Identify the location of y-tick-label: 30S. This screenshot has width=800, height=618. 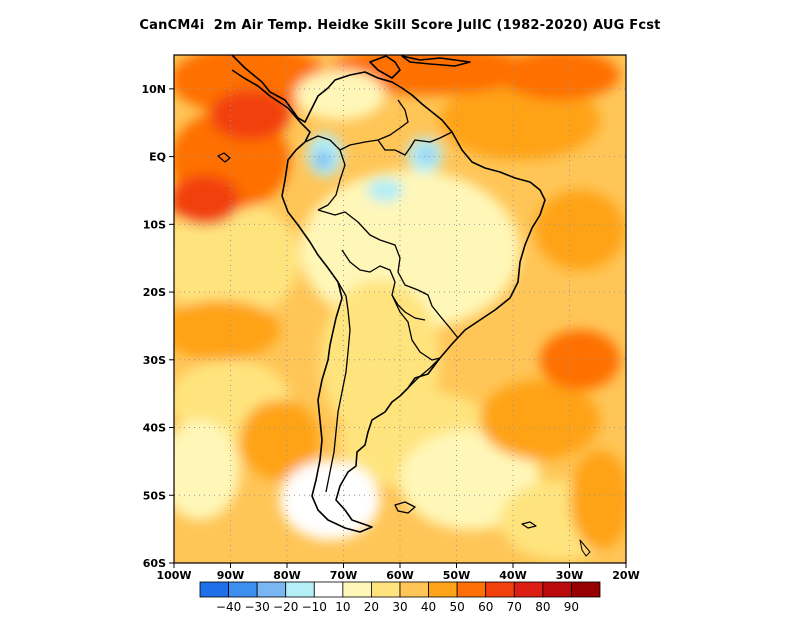
(154, 360).